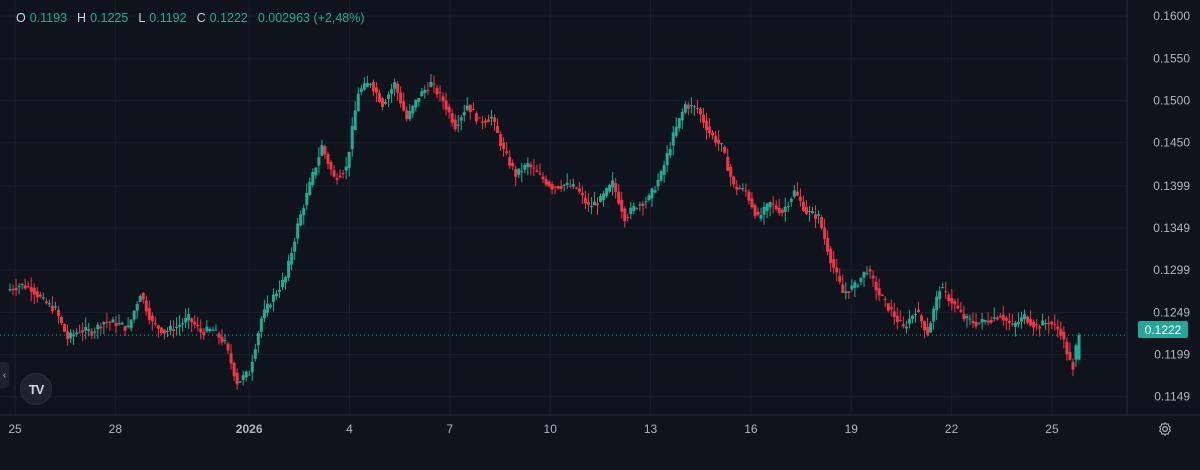 This screenshot has width=1200, height=470. Describe the element at coordinates (36, 389) in the screenshot. I see `tradingview-logo-icon: TV` at that location.